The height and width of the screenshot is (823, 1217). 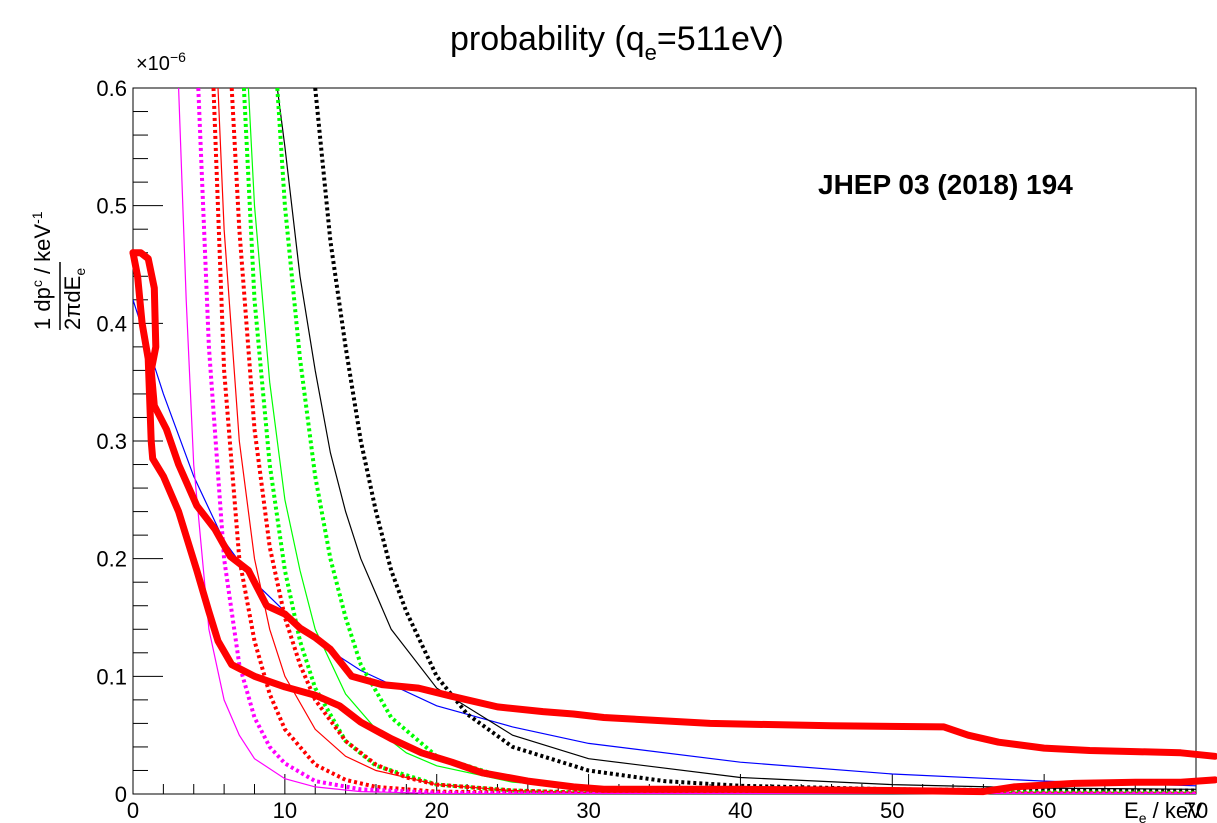 What do you see at coordinates (121, 794) in the screenshot?
I see `y-tick-label: 0` at bounding box center [121, 794].